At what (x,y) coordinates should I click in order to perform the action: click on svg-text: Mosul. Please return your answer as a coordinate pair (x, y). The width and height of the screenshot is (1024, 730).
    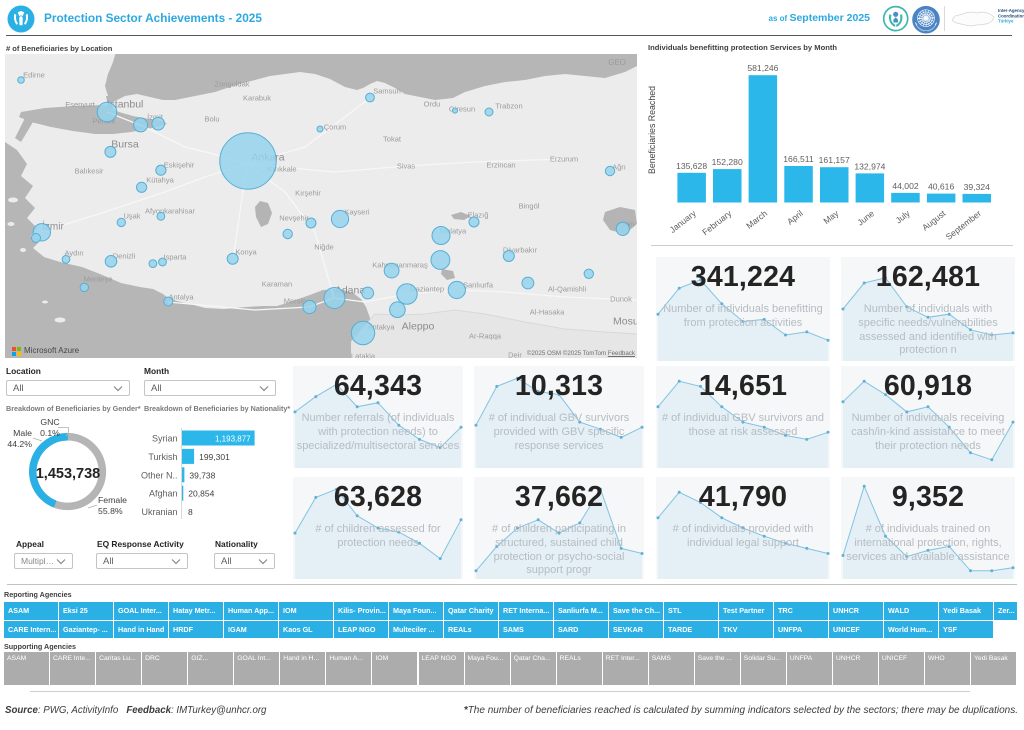
    Looking at the image, I should click on (625, 322).